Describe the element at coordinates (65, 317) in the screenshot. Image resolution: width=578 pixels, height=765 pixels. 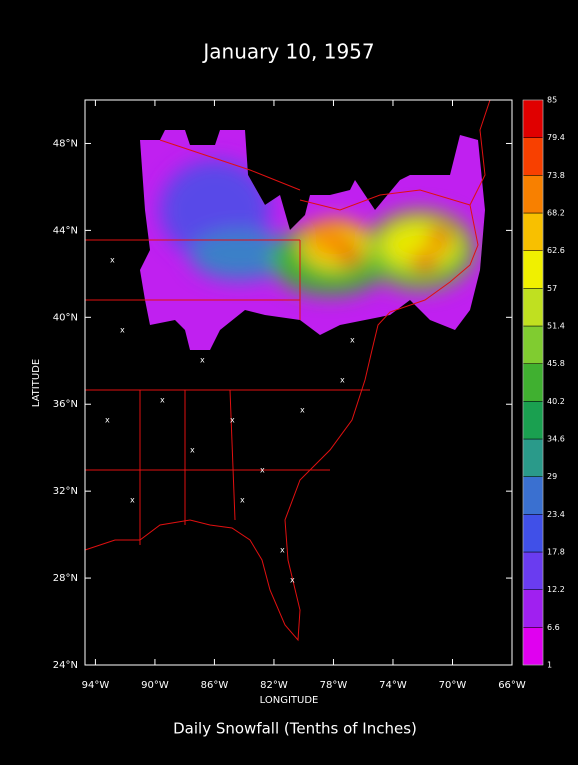
I see `y-tick-label: 40°N` at that location.